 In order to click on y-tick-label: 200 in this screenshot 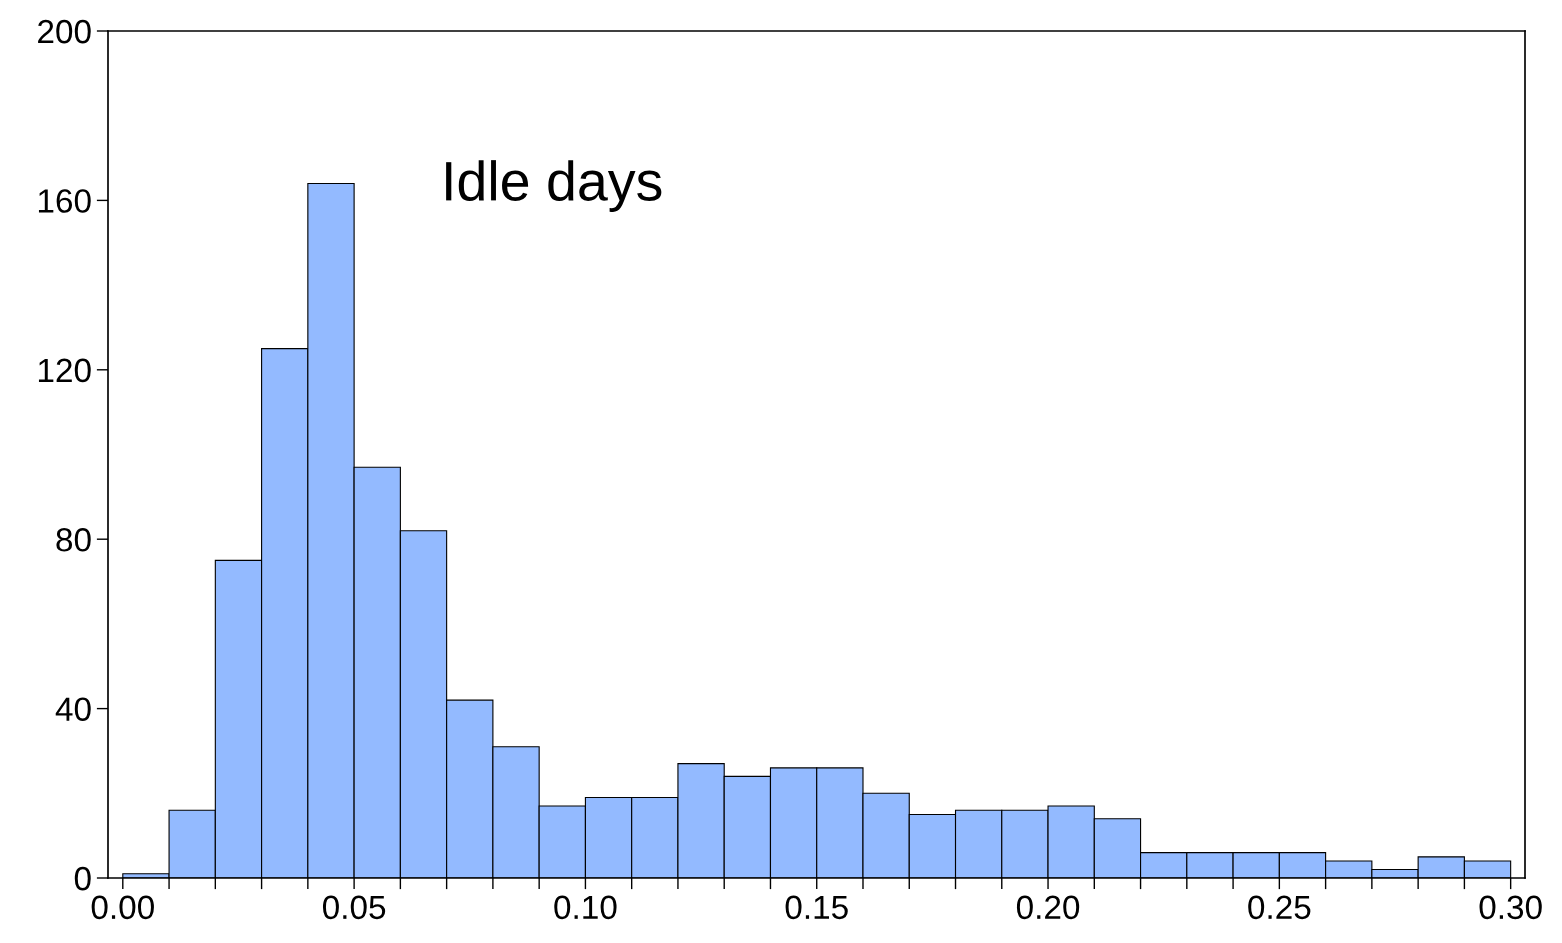, I will do `click(64, 31)`.